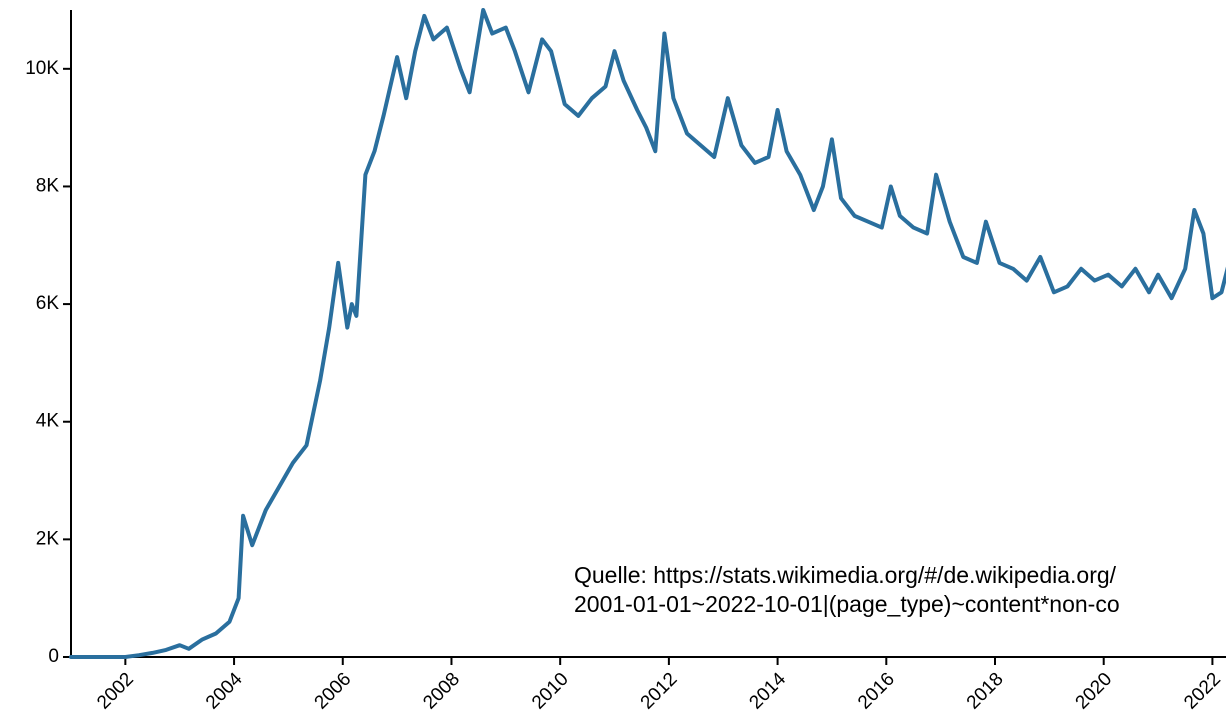 This screenshot has width=1226, height=722. What do you see at coordinates (48, 362) in the screenshot?
I see `y-axis-ticks: 0 2K 4K 6K 8K 10K` at bounding box center [48, 362].